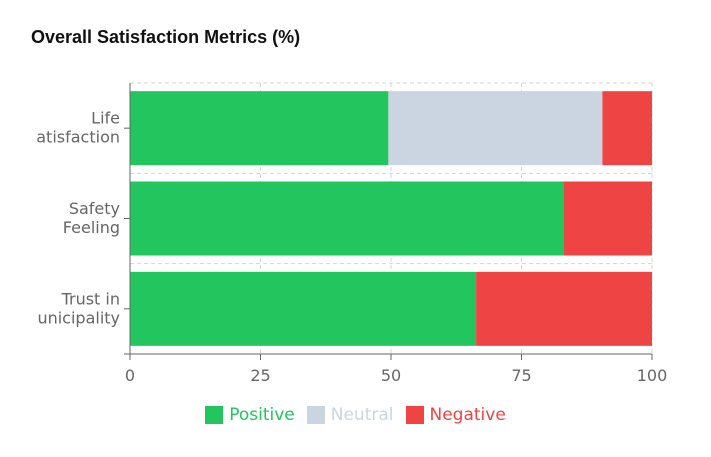  Describe the element at coordinates (91, 227) in the screenshot. I see `y-category-label: Feeling` at that location.